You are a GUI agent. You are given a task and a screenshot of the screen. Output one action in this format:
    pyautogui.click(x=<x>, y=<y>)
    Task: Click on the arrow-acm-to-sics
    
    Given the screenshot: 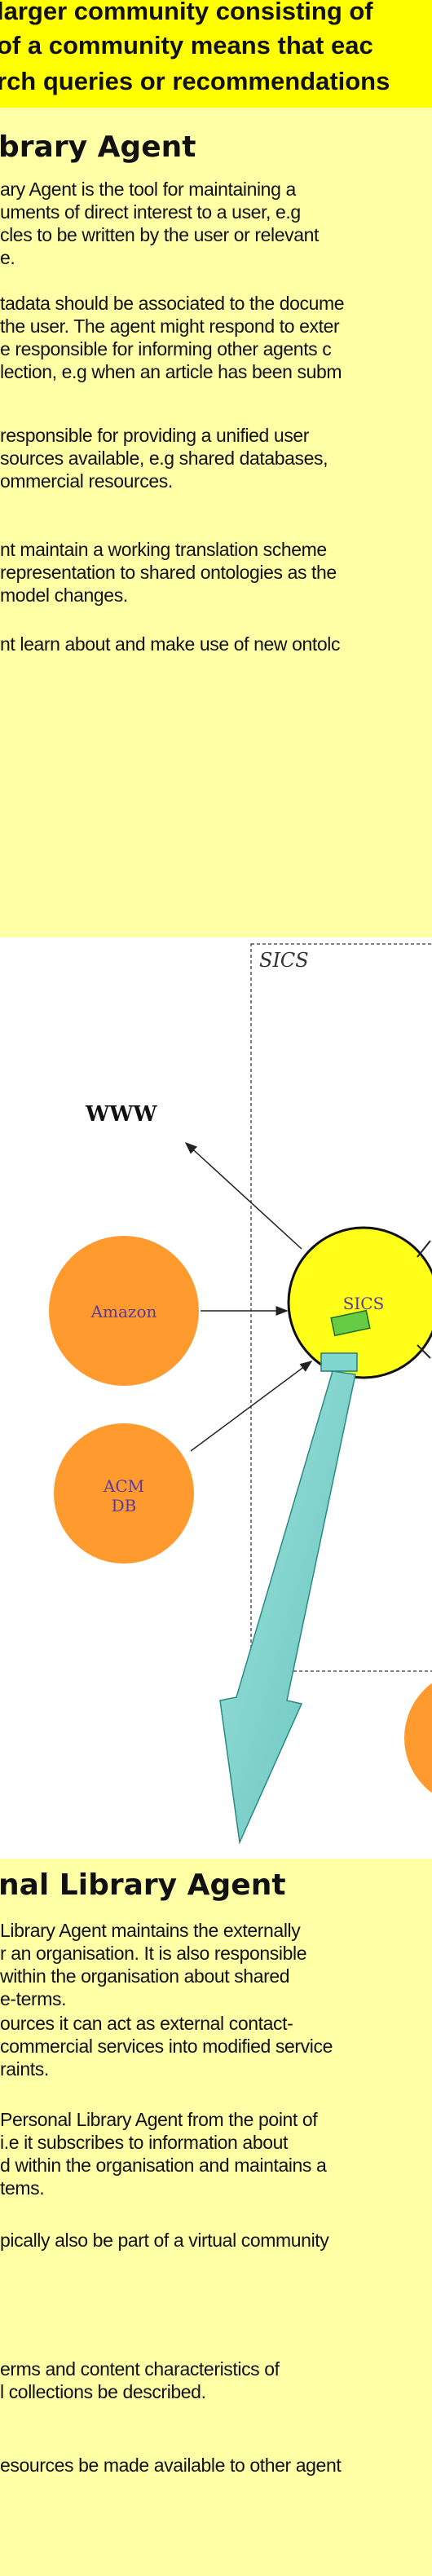 What is the action you would take?
    pyautogui.click(x=252, y=1406)
    